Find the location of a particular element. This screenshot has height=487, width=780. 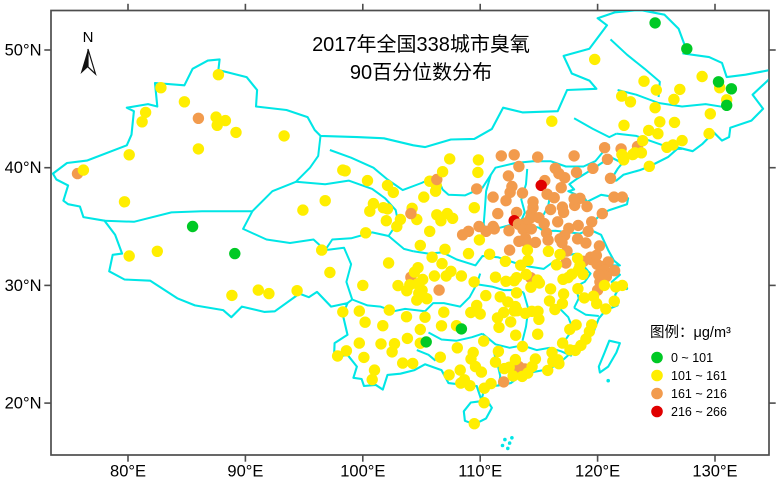

y-tick-label: 50°N is located at coordinates (23, 51).